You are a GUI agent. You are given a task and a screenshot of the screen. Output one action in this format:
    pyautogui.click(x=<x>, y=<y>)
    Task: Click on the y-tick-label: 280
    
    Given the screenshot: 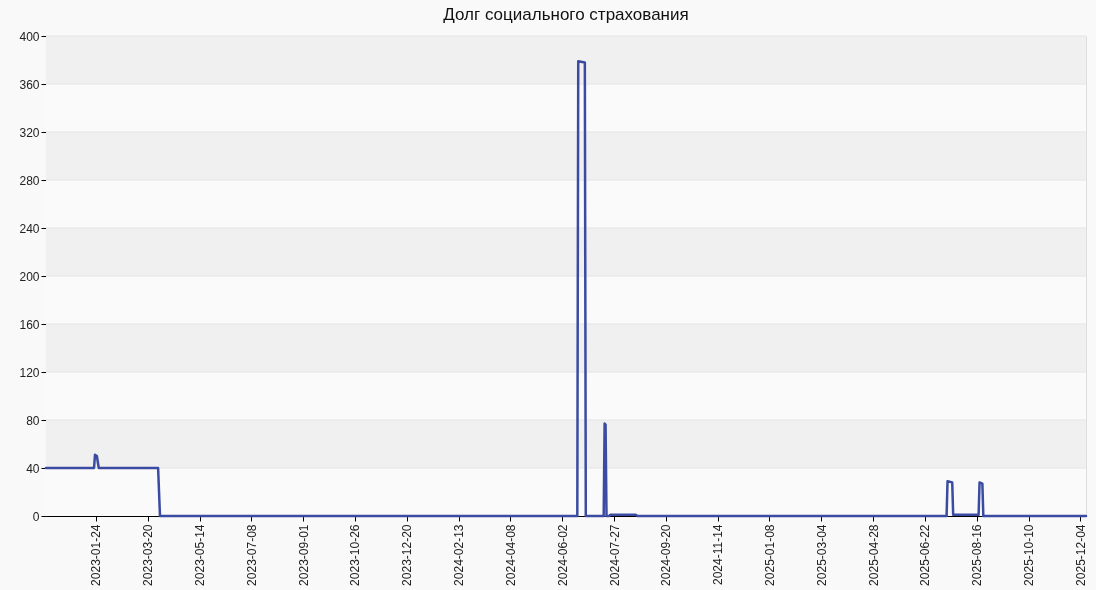 What is the action you would take?
    pyautogui.click(x=29, y=180)
    